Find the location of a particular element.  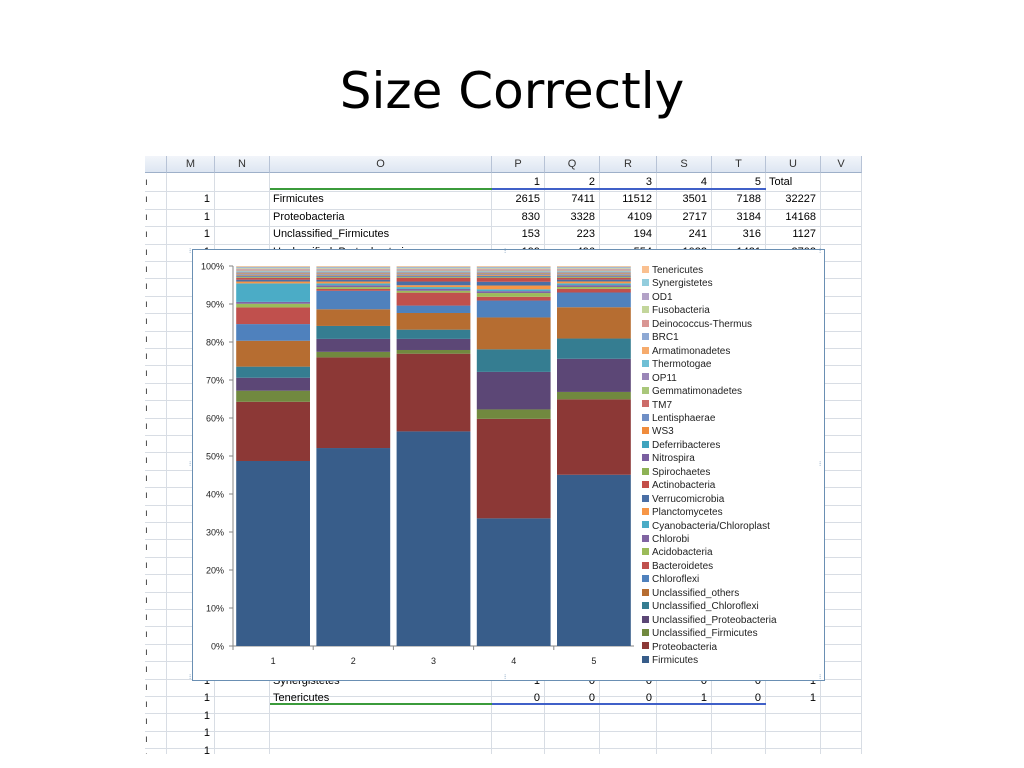

cell-o: Tenericutes is located at coordinates (301, 698).